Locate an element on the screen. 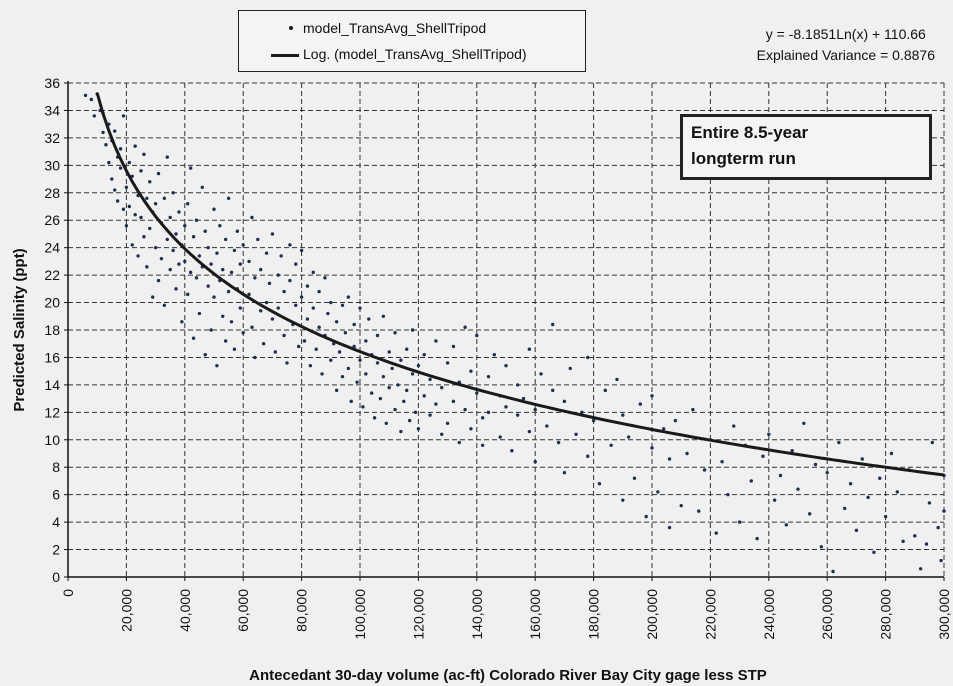  y-tick-label: 22 is located at coordinates (52, 275).